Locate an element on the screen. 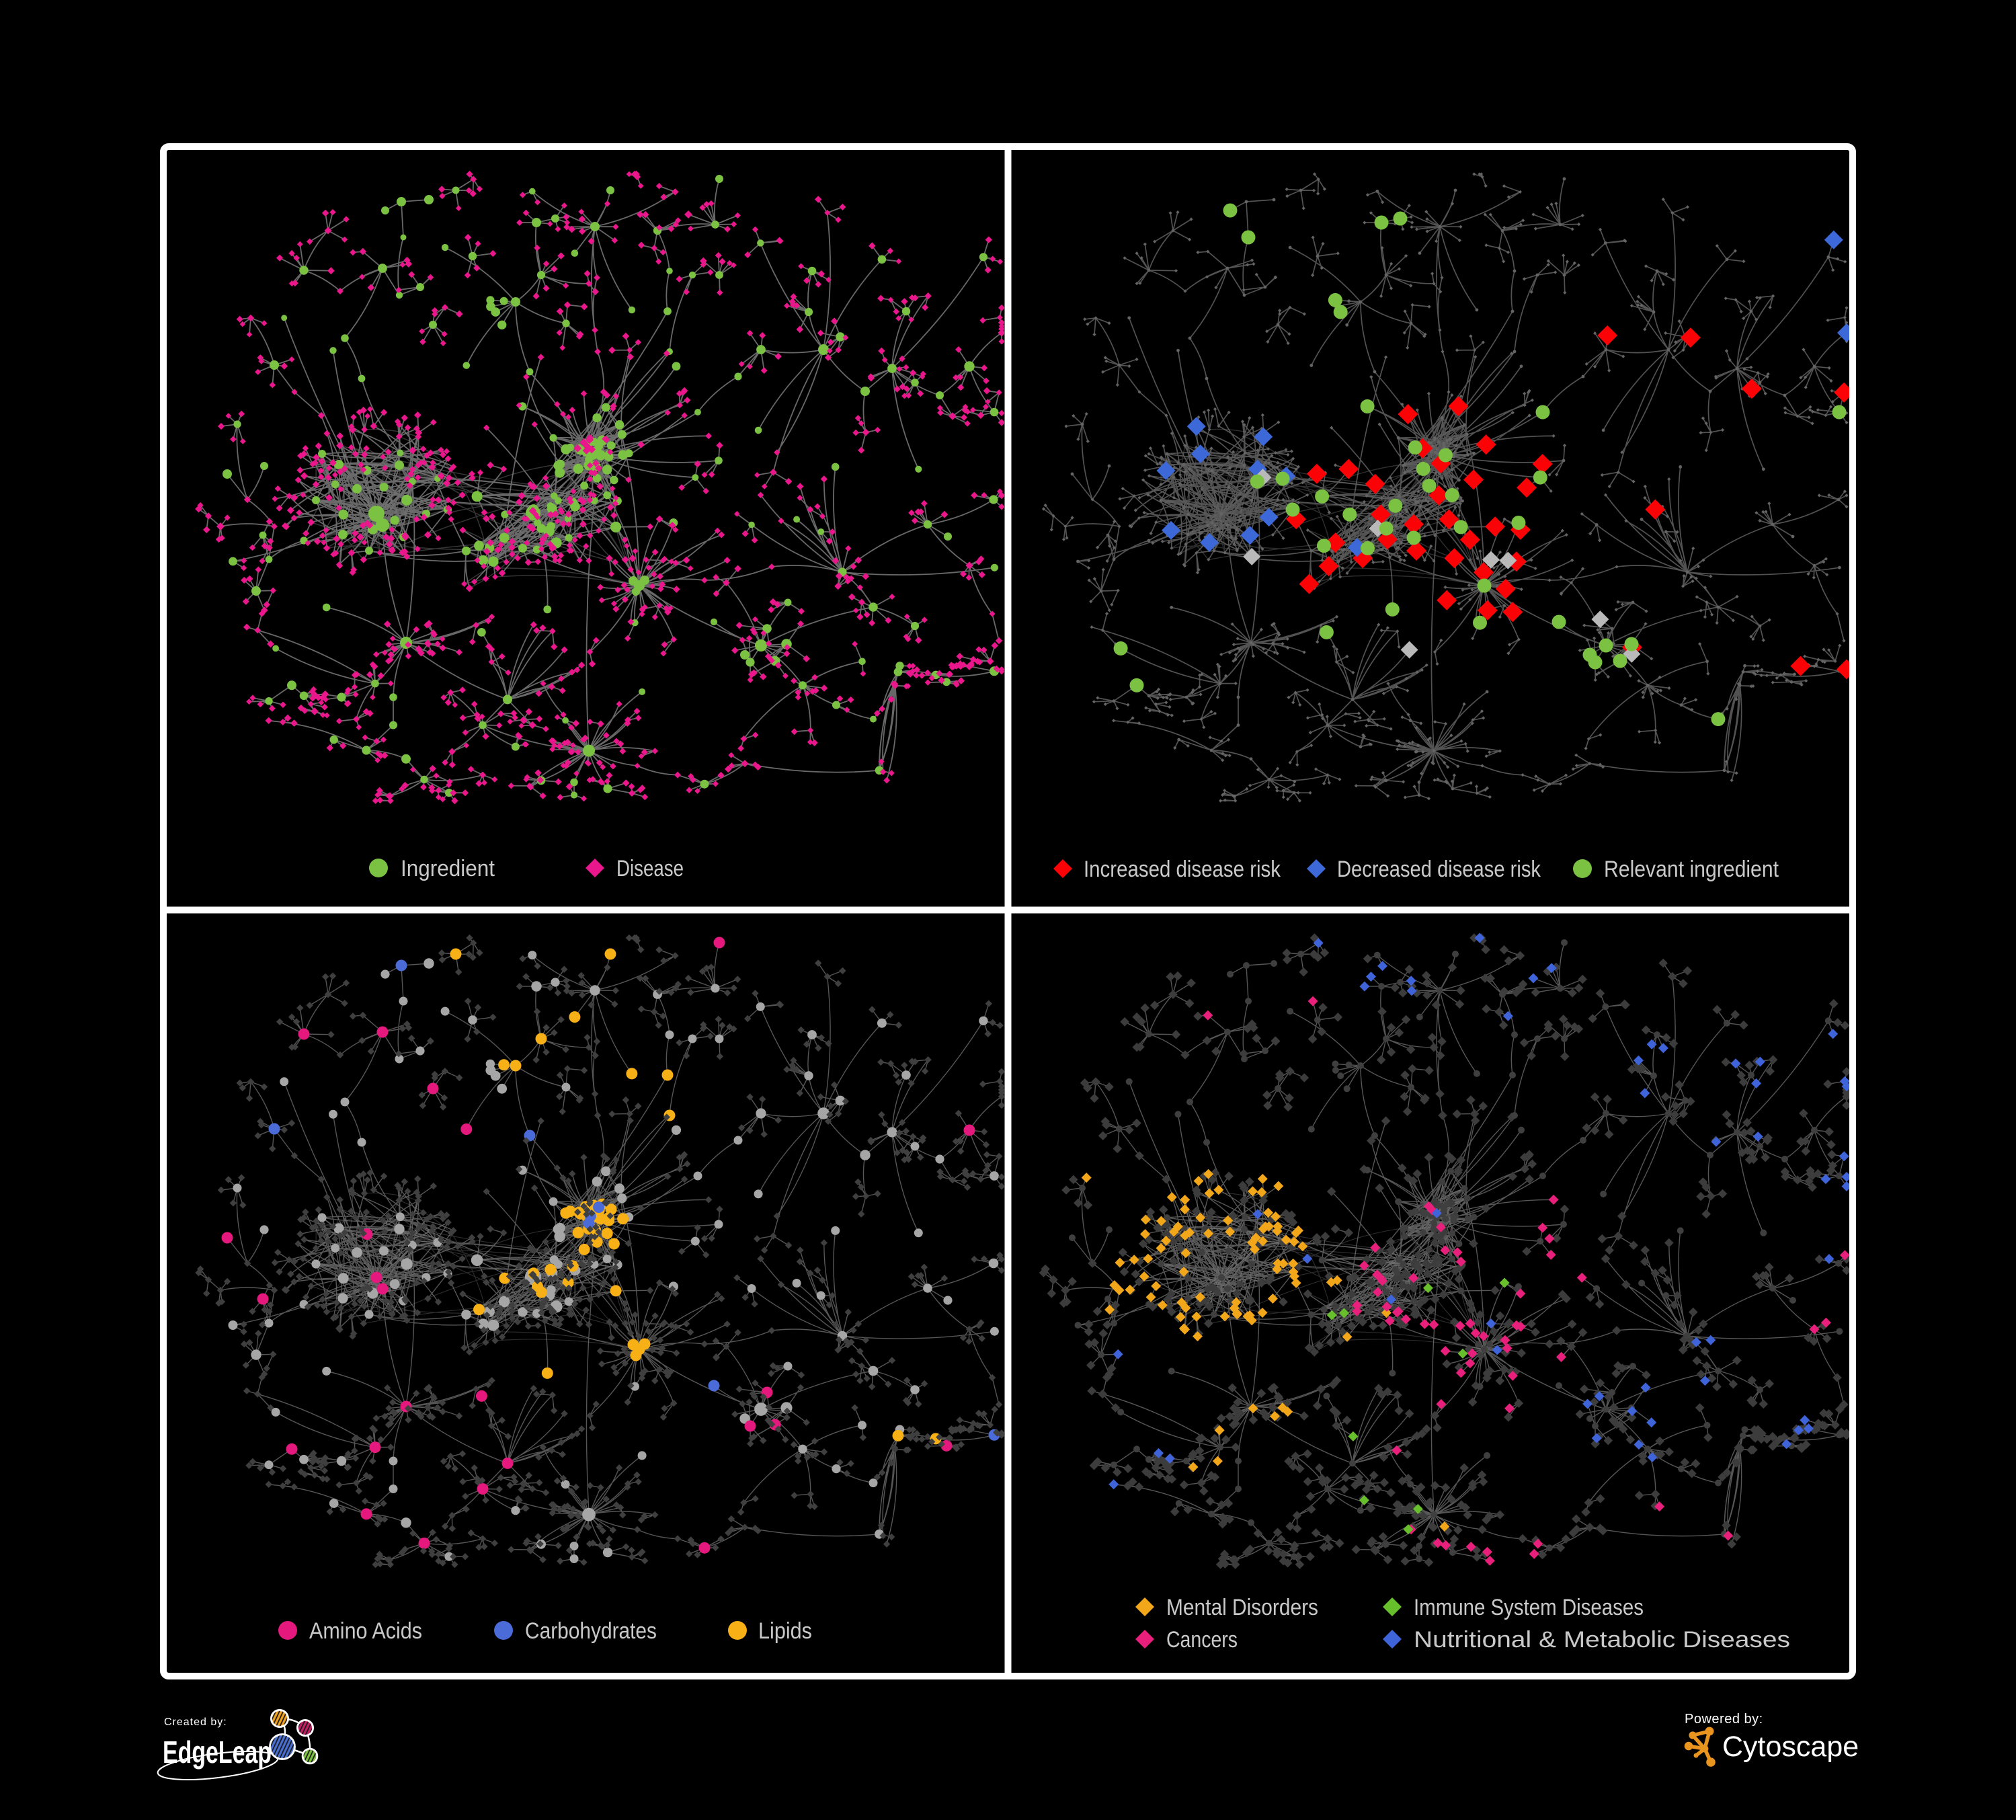 The width and height of the screenshot is (2016, 1820). svg-text: Powered by: is located at coordinates (1724, 1719).